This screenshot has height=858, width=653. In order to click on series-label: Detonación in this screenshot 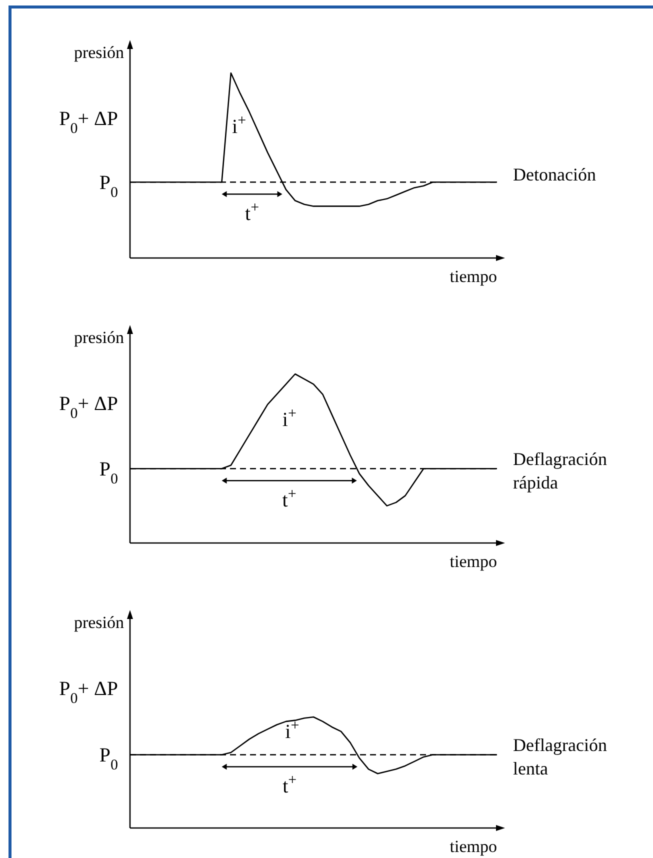, I will do `click(554, 174)`.